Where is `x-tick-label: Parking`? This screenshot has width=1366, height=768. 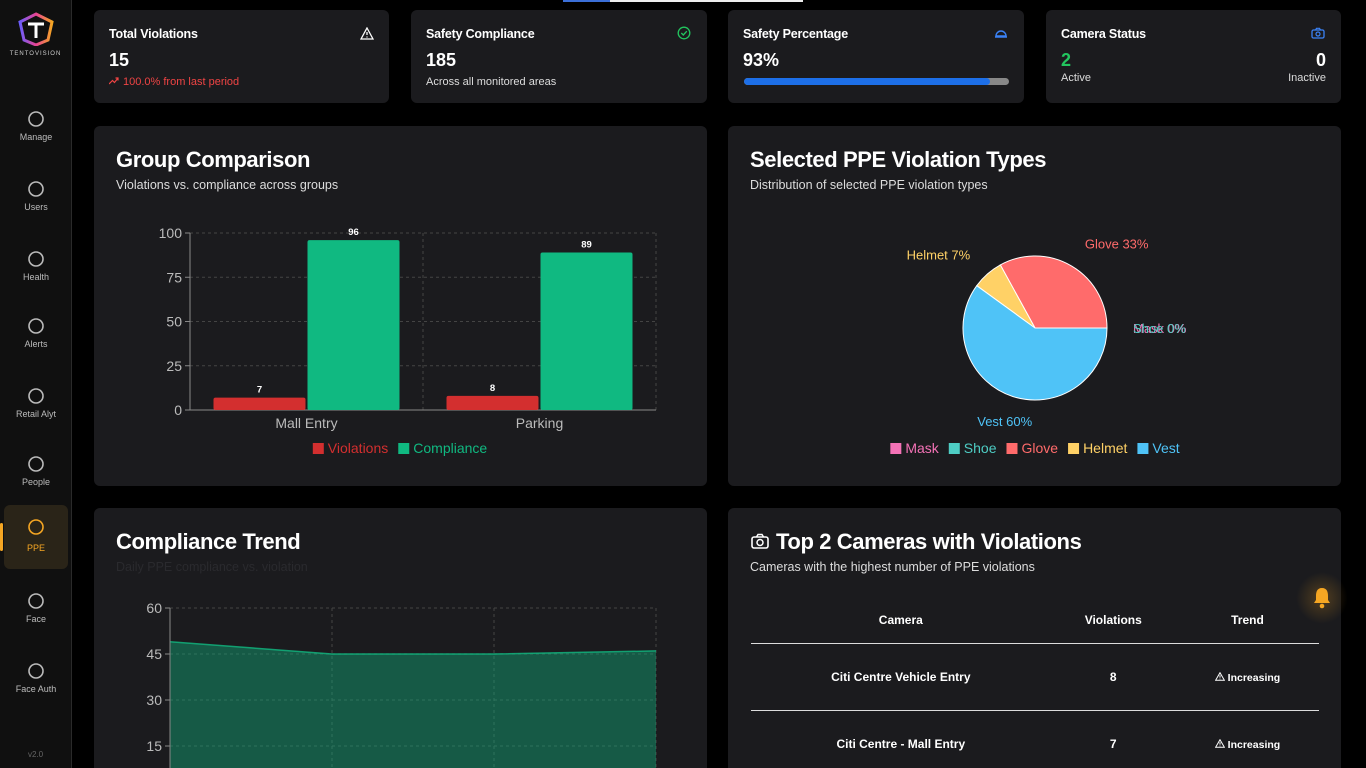 x-tick-label: Parking is located at coordinates (539, 423).